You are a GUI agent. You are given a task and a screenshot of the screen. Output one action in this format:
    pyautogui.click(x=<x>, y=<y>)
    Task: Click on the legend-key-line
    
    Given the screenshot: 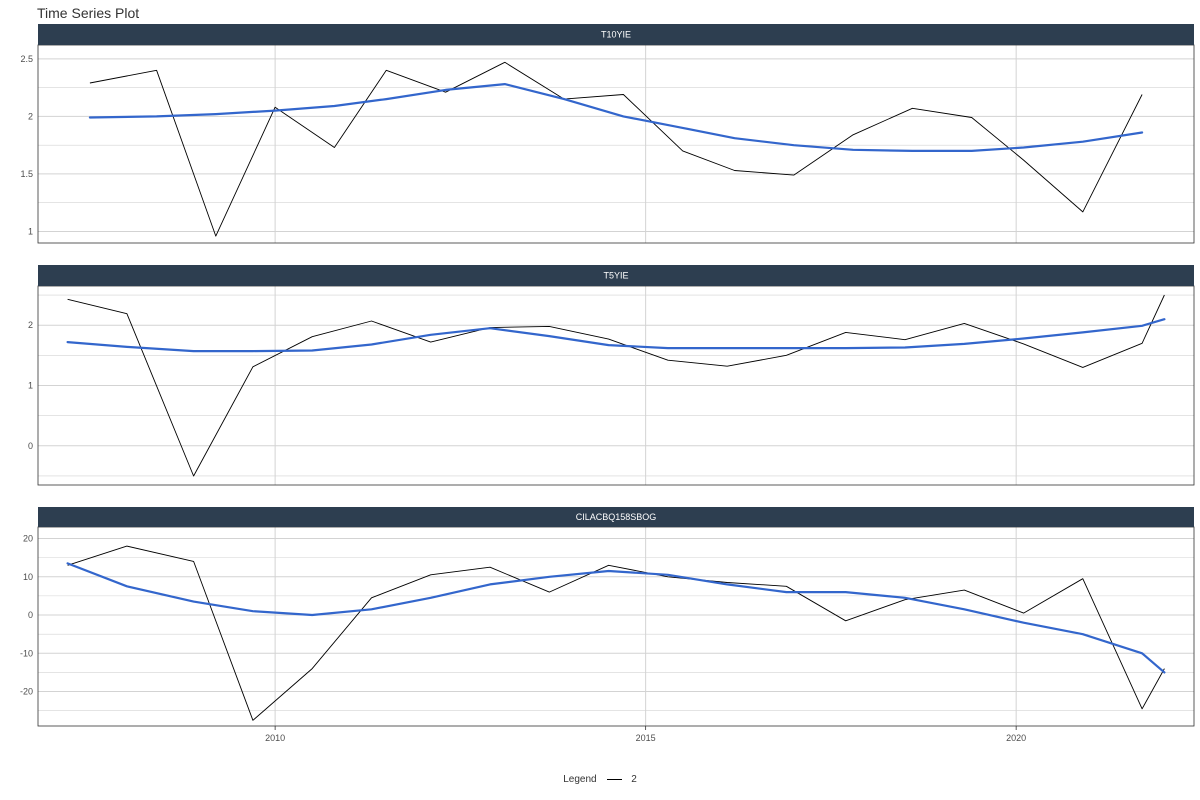 What is the action you would take?
    pyautogui.click(x=615, y=779)
    